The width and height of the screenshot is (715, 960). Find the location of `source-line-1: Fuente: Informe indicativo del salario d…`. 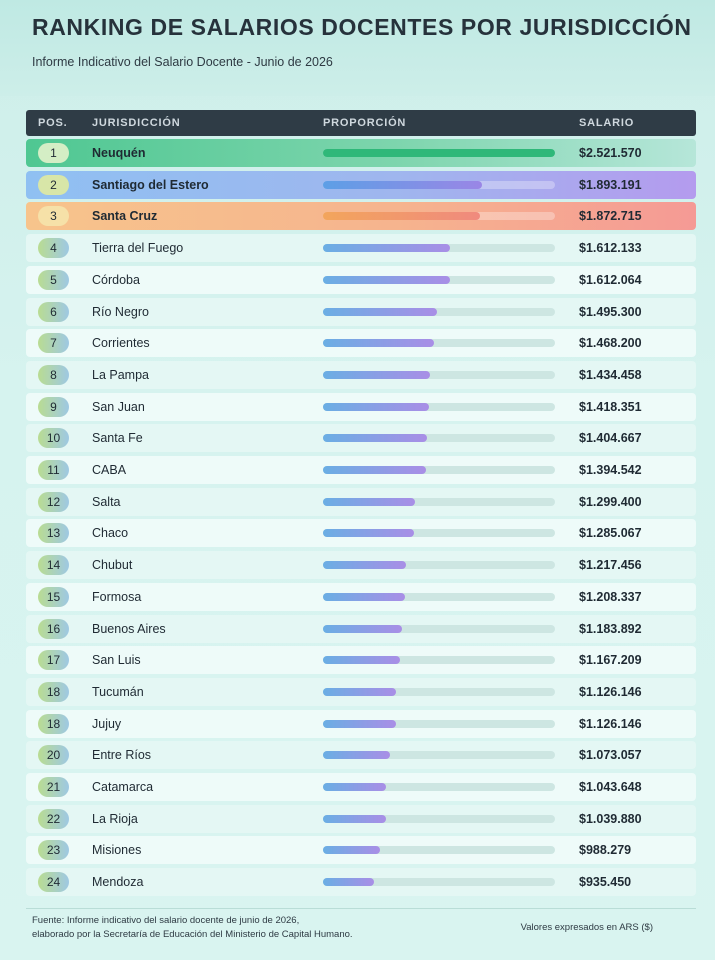

source-line-1: Fuente: Informe indicativo del salario d… is located at coordinates (166, 920).